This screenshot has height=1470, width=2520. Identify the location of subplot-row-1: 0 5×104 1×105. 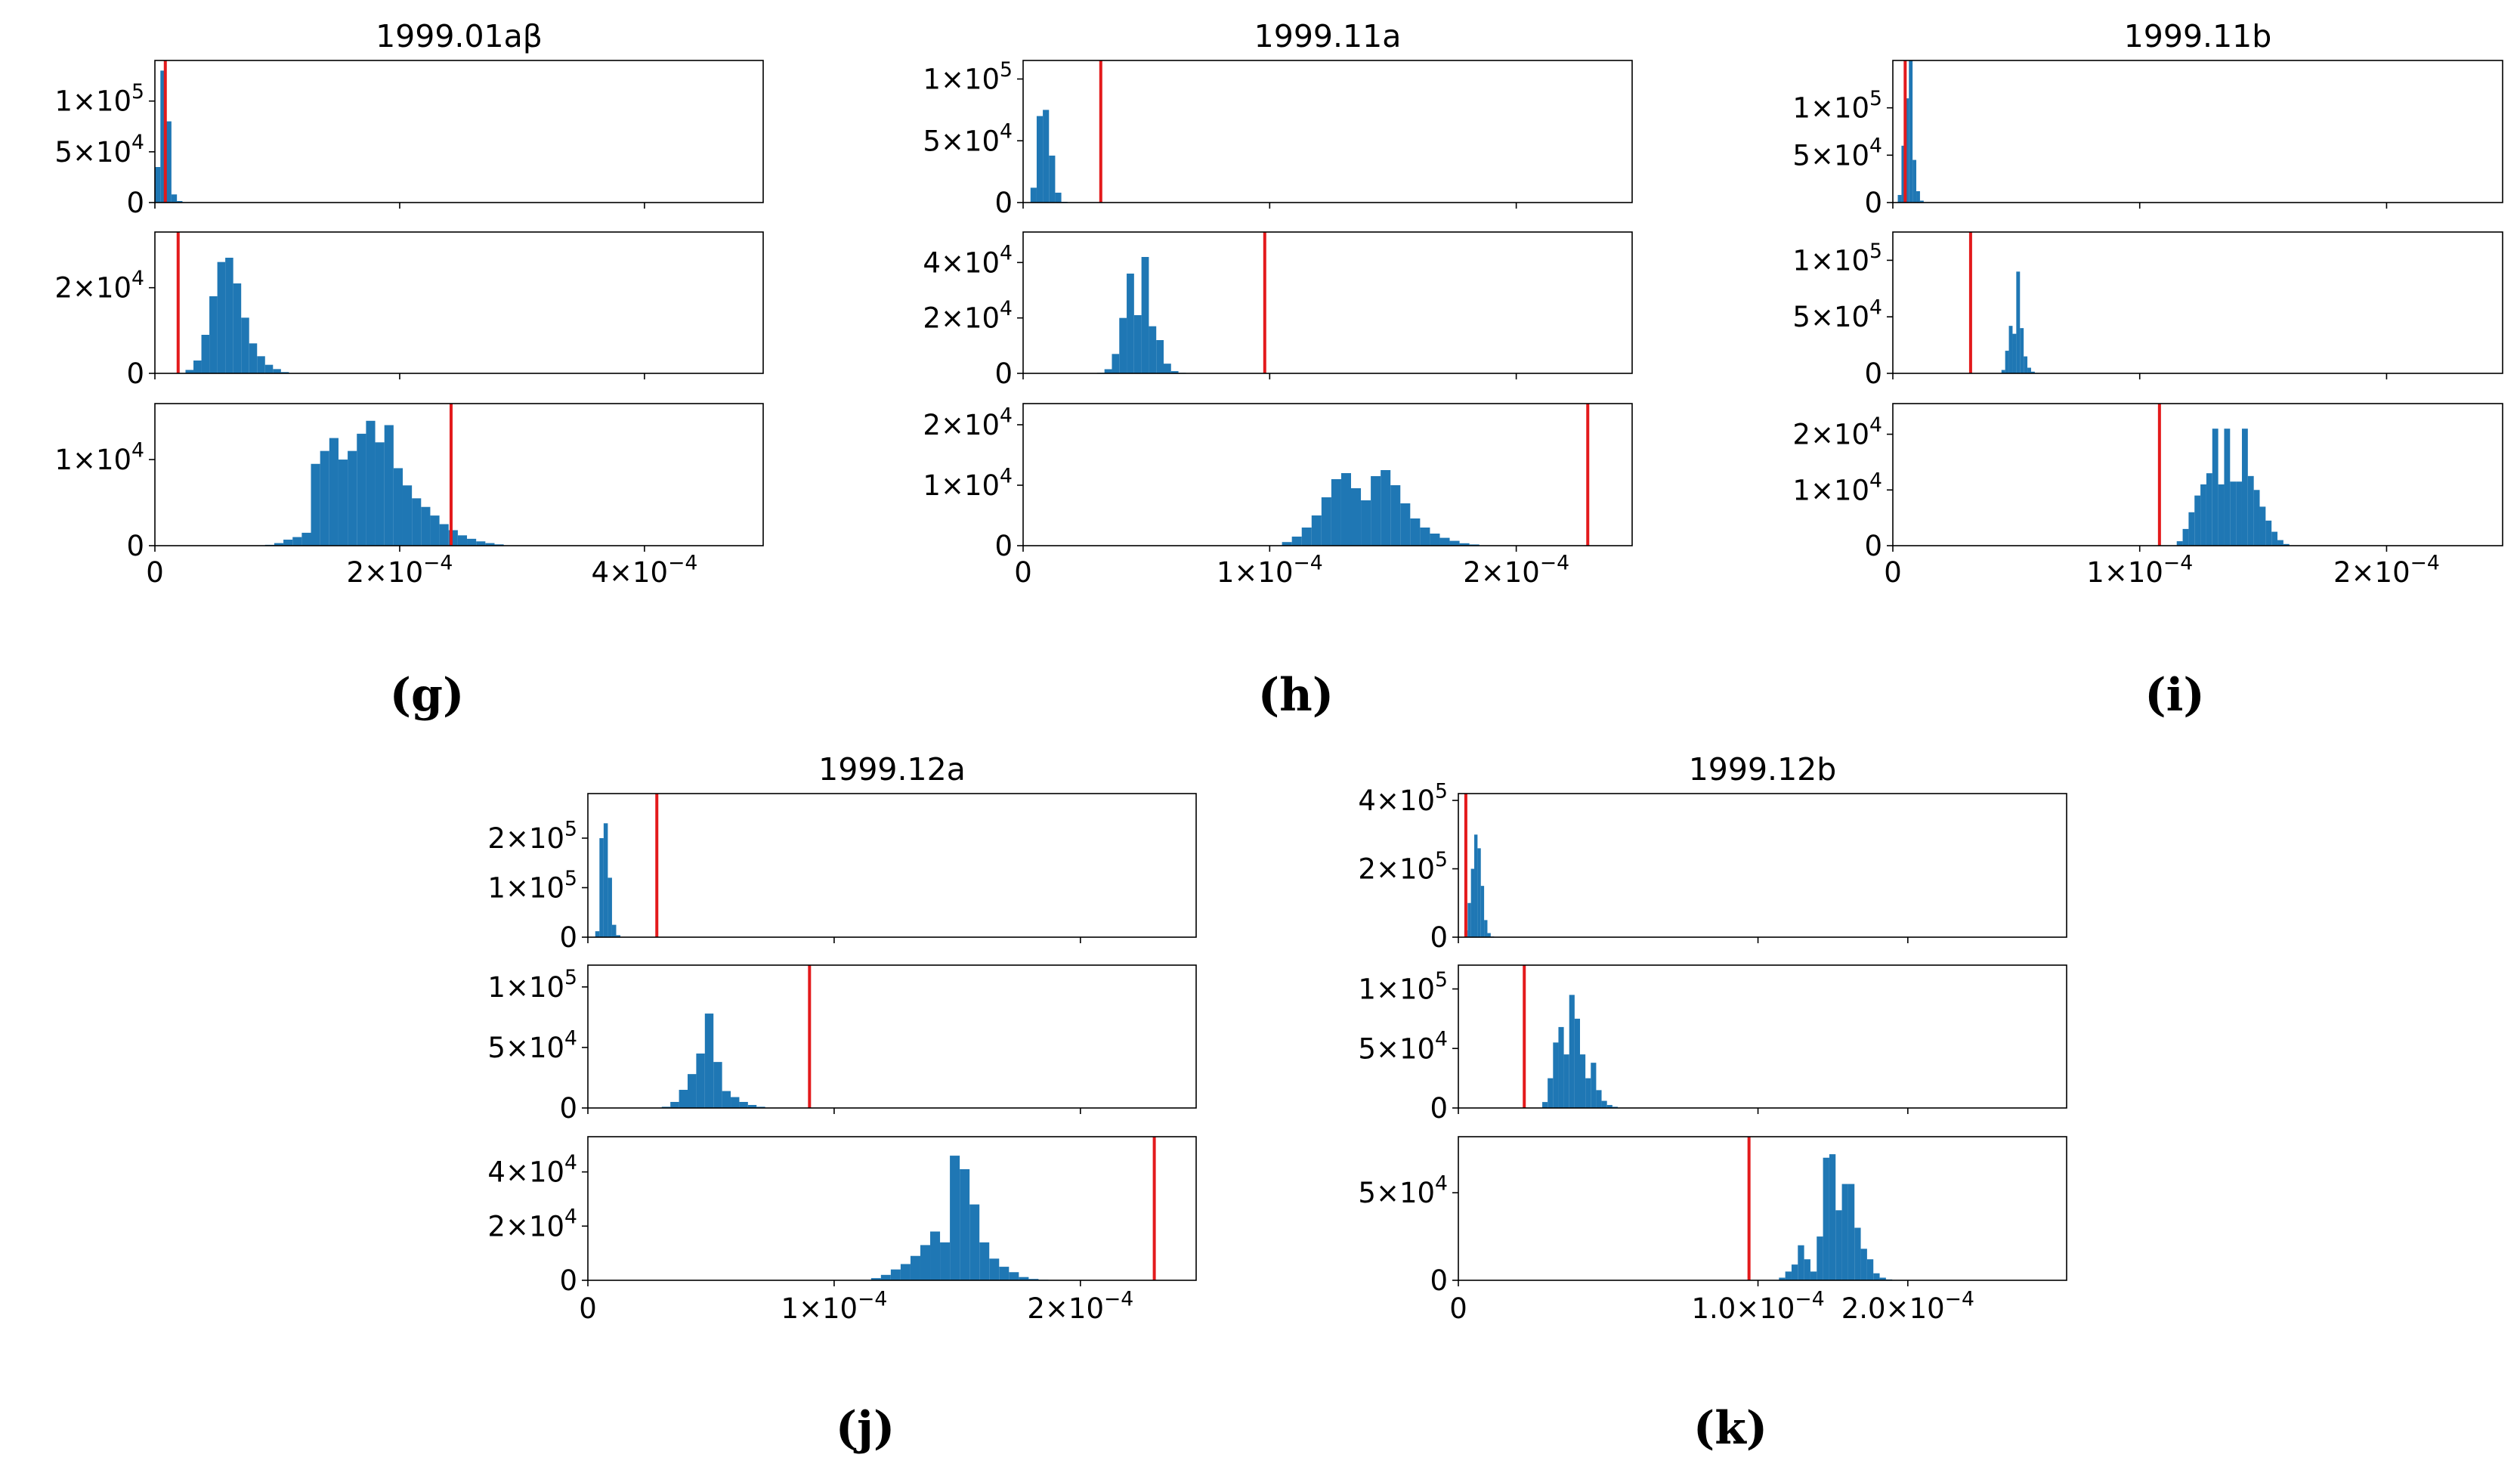
(2147, 139).